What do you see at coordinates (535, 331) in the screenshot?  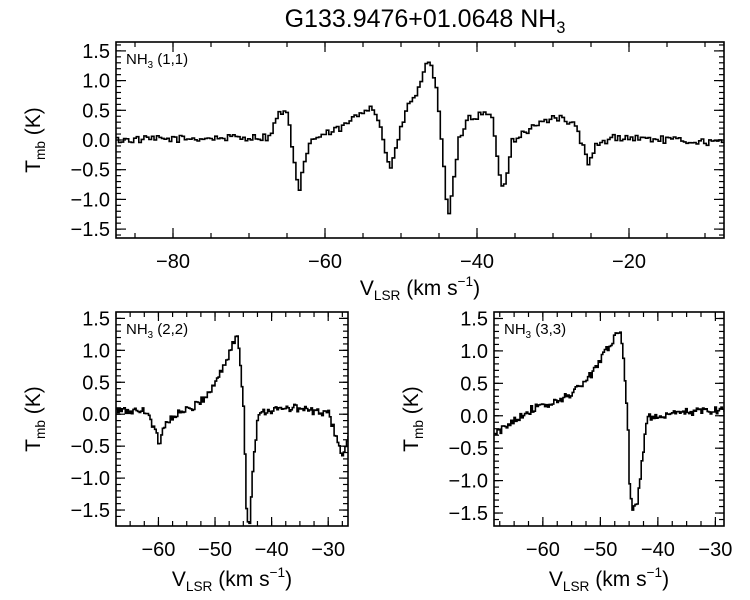 I see `panel-label: NH3 (3,3)` at bounding box center [535, 331].